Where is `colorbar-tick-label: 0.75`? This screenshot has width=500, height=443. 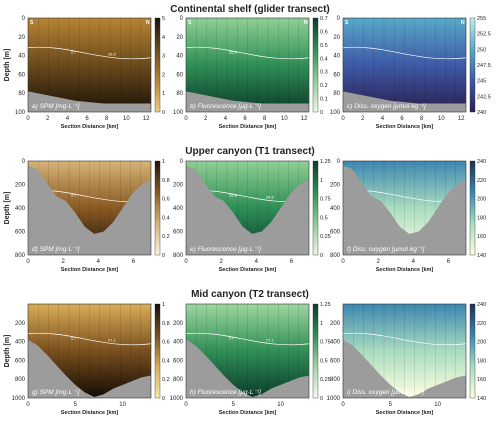 colorbar-tick-label: 0.75 is located at coordinates (325, 200).